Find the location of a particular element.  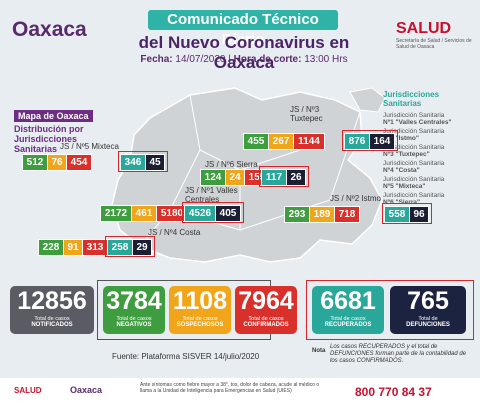

frame-confirmed is located at coordinates (390, 310).